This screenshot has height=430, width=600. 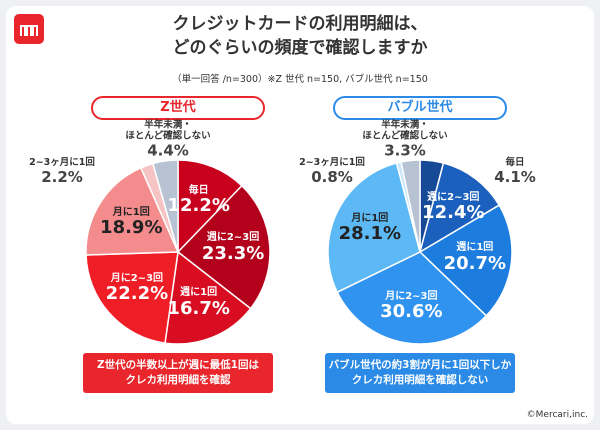 I want to click on slice-value: 22.2%, so click(x=137, y=294).